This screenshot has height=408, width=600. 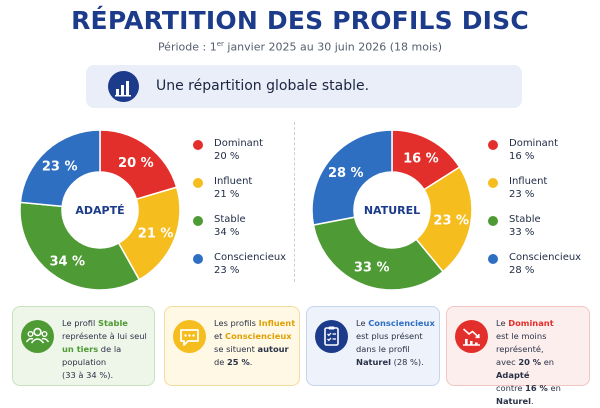 What do you see at coordinates (136, 163) in the screenshot?
I see `slice-label-dominant: 20 %` at bounding box center [136, 163].